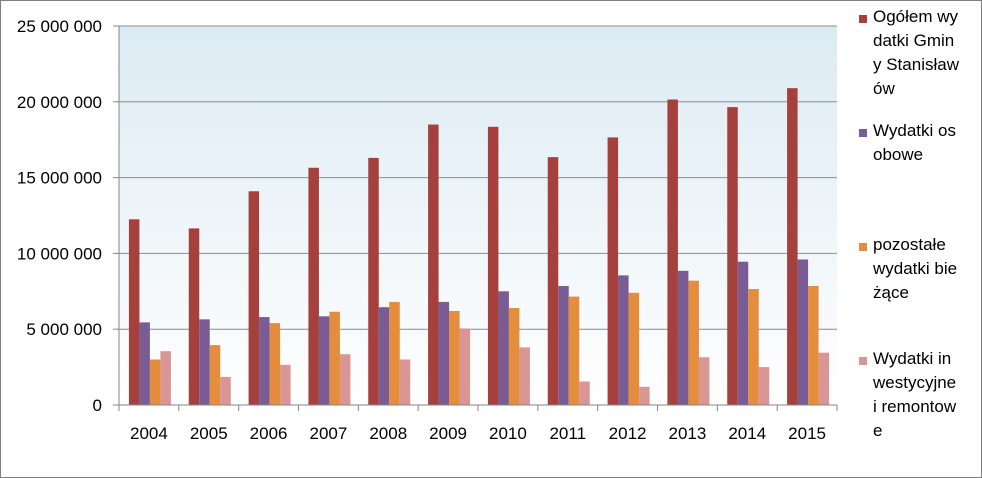 This screenshot has height=478, width=982. What do you see at coordinates (97, 405) in the screenshot?
I see `y-tick-label: 0` at bounding box center [97, 405].